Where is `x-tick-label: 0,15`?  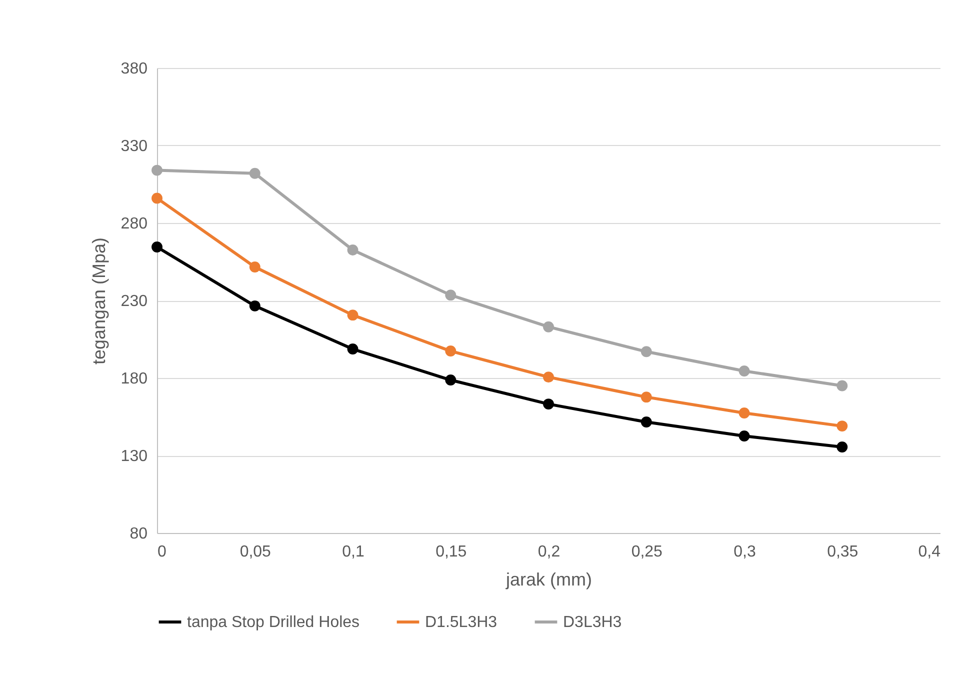 x-tick-label: 0,15 is located at coordinates (451, 552).